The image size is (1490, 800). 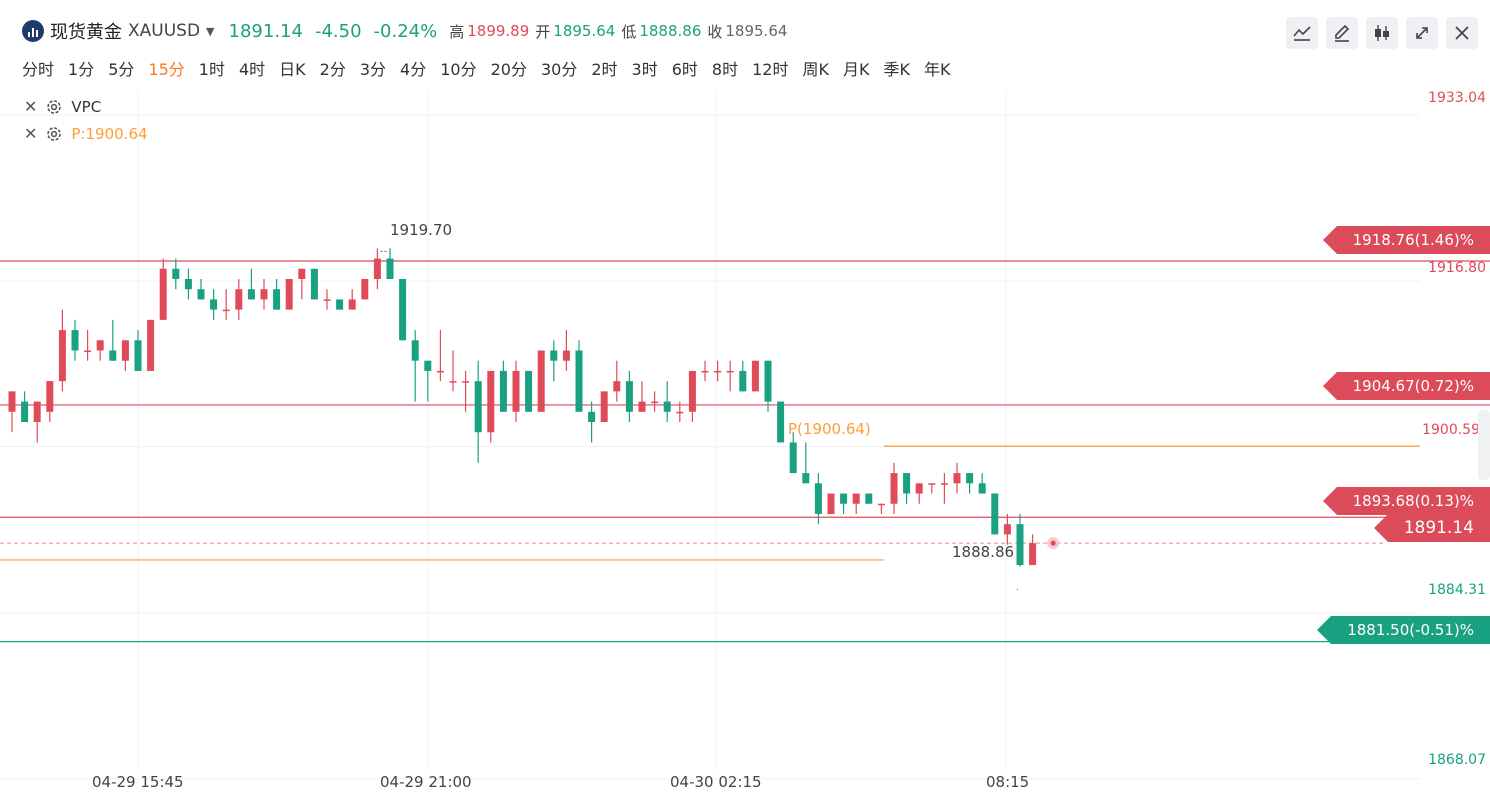 What do you see at coordinates (559, 69) in the screenshot?
I see `tab-timeframe: 30分` at bounding box center [559, 69].